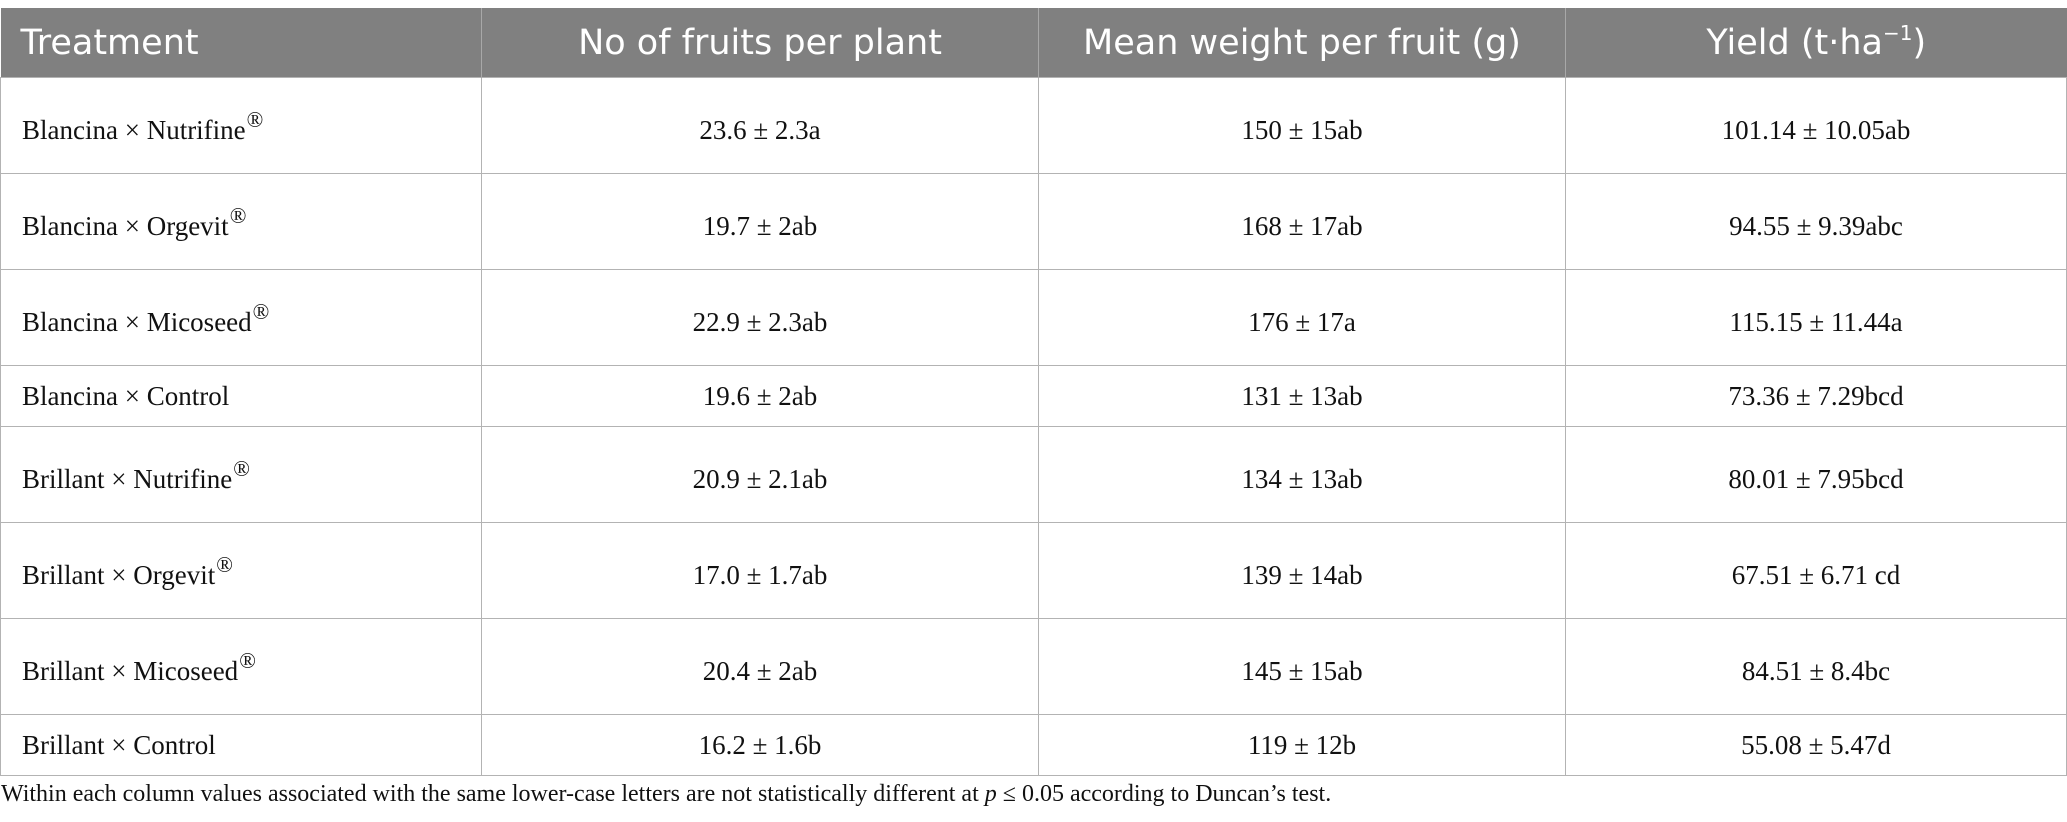 The height and width of the screenshot is (822, 2067). I want to click on cell-treatment: Brillant × Nutrifine®, so click(241, 474).